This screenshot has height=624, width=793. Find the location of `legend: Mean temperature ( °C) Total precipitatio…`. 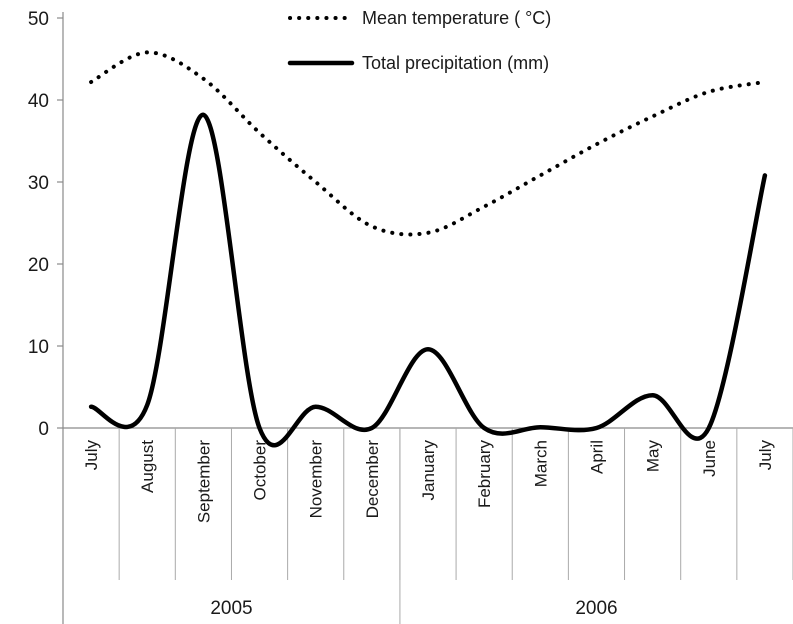

legend: Mean temperature ( °C) Total precipitatio… is located at coordinates (419, 40).